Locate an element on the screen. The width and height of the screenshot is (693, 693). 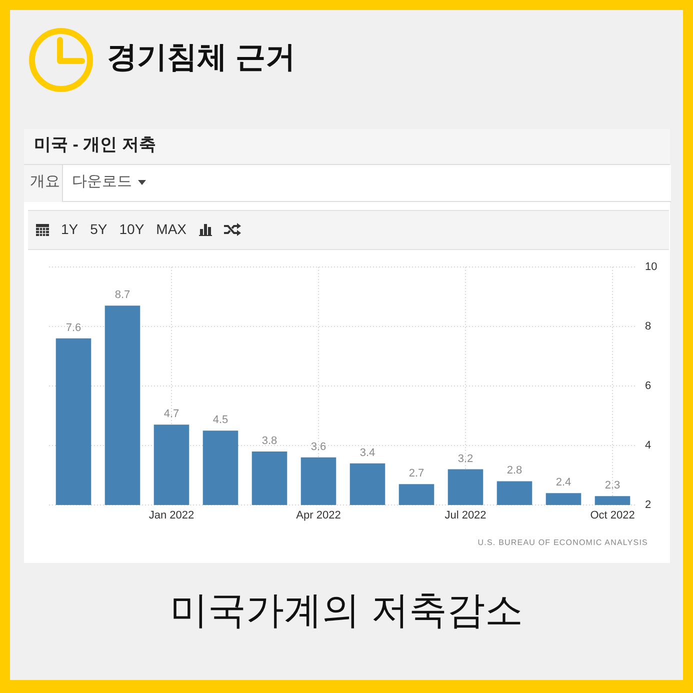
y-tick-label: 10 is located at coordinates (651, 267).